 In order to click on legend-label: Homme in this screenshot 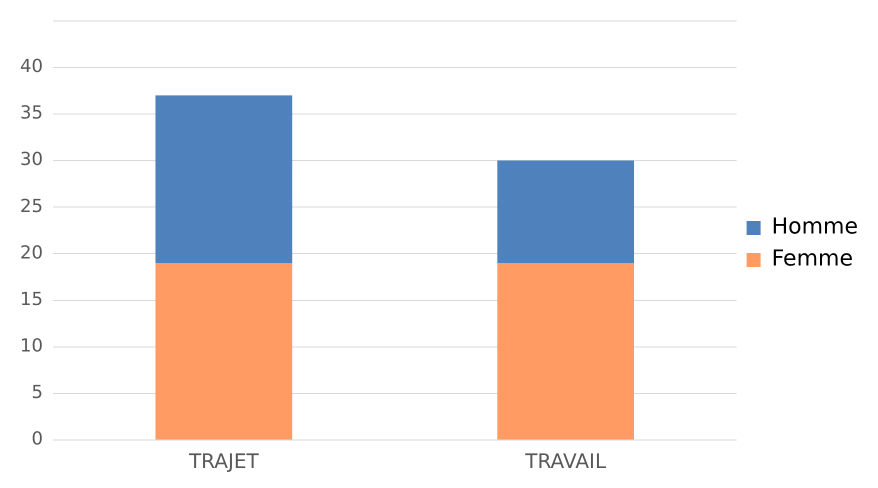, I will do `click(815, 227)`.